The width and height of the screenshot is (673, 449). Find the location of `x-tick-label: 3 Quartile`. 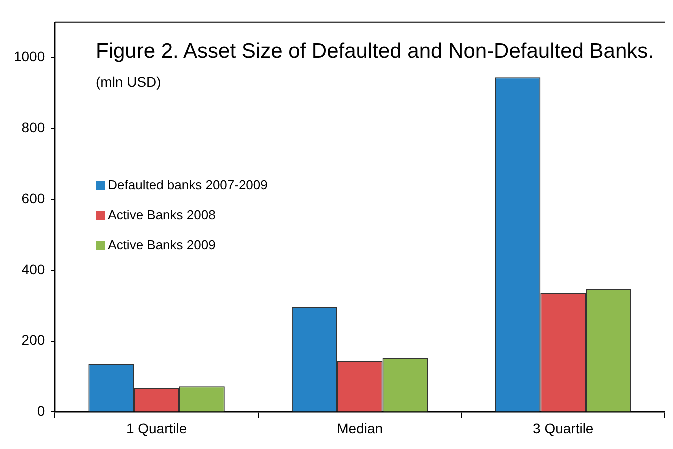

x-tick-label: 3 Quartile is located at coordinates (563, 428).